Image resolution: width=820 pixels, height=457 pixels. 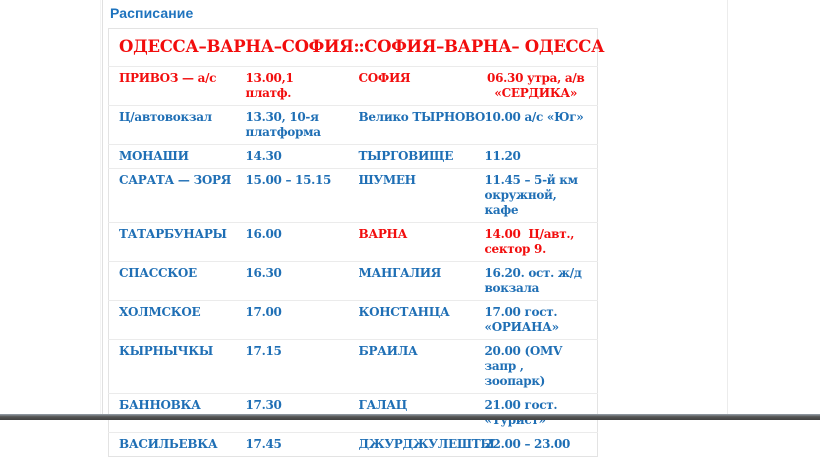 I want to click on return-time-cell: 22.00 – 23.00, so click(x=536, y=444).